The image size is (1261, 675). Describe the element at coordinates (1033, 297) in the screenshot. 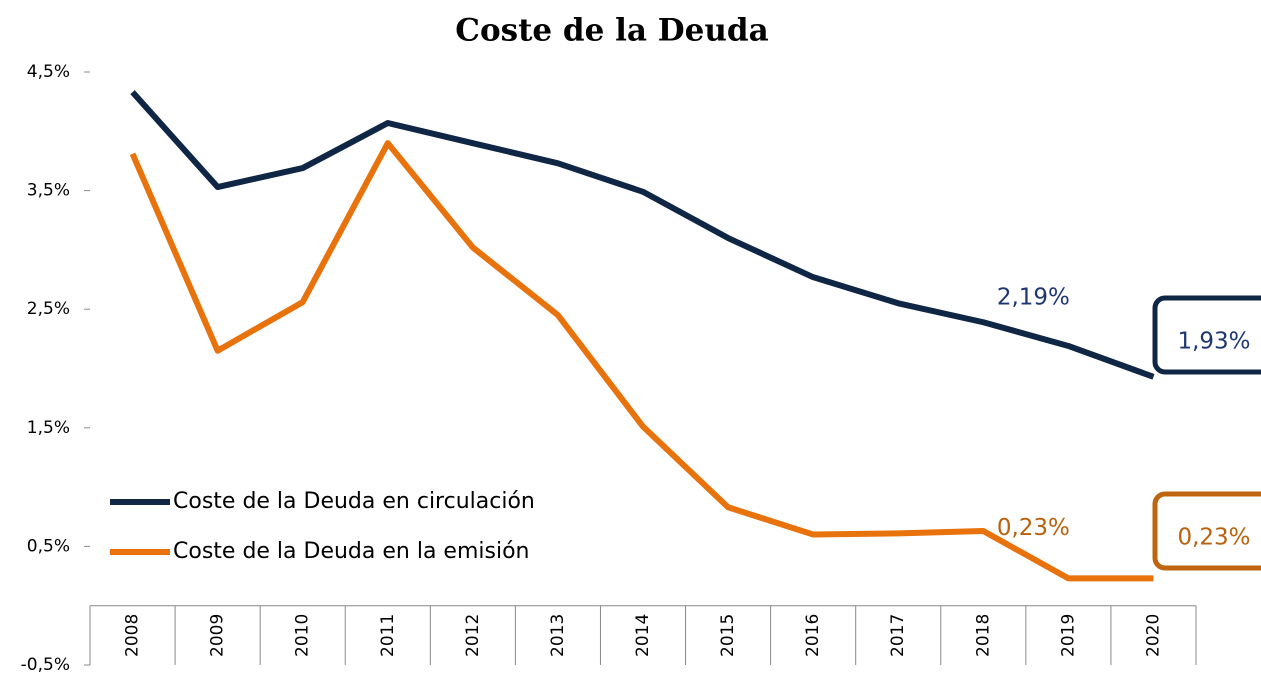

I see `data-label: 2,19%` at that location.